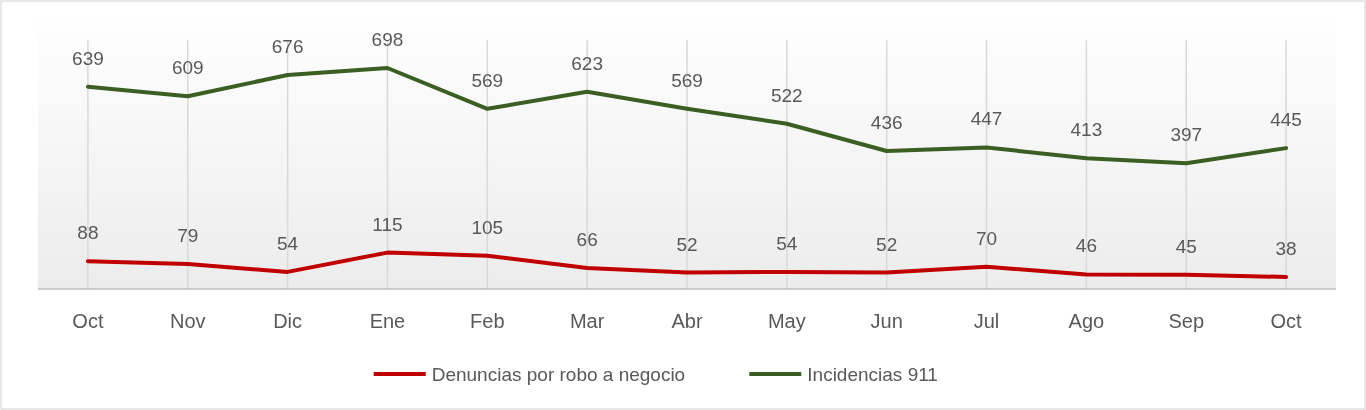  Describe the element at coordinates (1086, 321) in the screenshot. I see `x-tick-label: Ago` at that location.